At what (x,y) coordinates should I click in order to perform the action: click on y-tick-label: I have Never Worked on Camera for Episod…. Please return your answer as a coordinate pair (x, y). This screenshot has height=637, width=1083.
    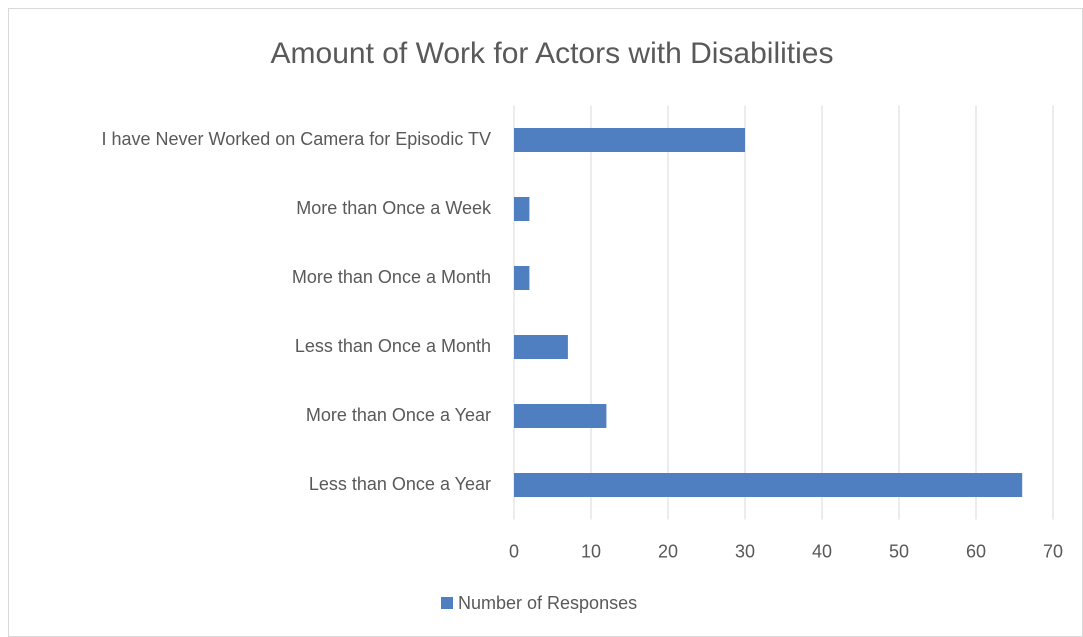
    Looking at the image, I should click on (296, 139).